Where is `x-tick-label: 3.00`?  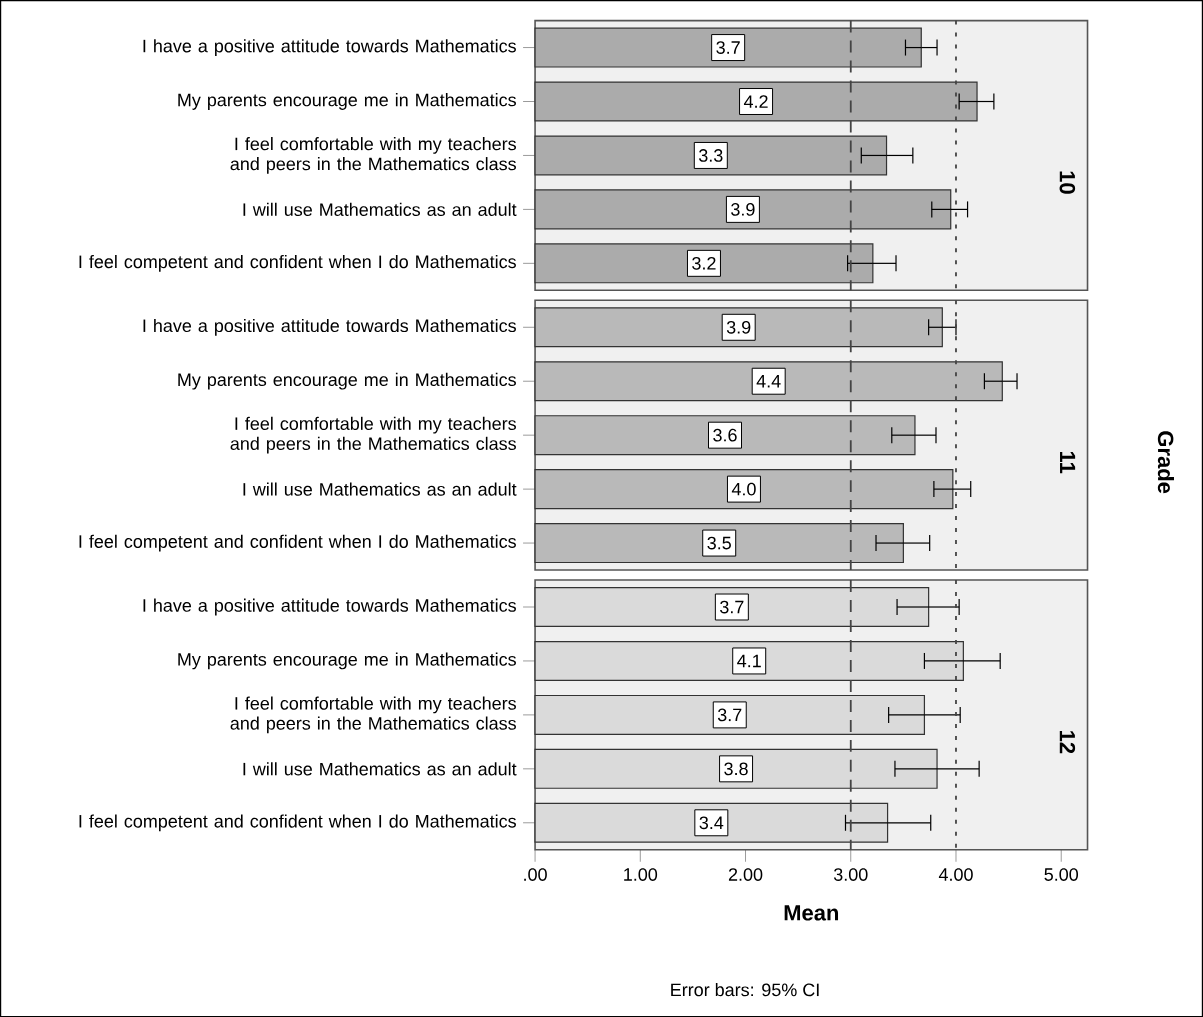 x-tick-label: 3.00 is located at coordinates (850, 874).